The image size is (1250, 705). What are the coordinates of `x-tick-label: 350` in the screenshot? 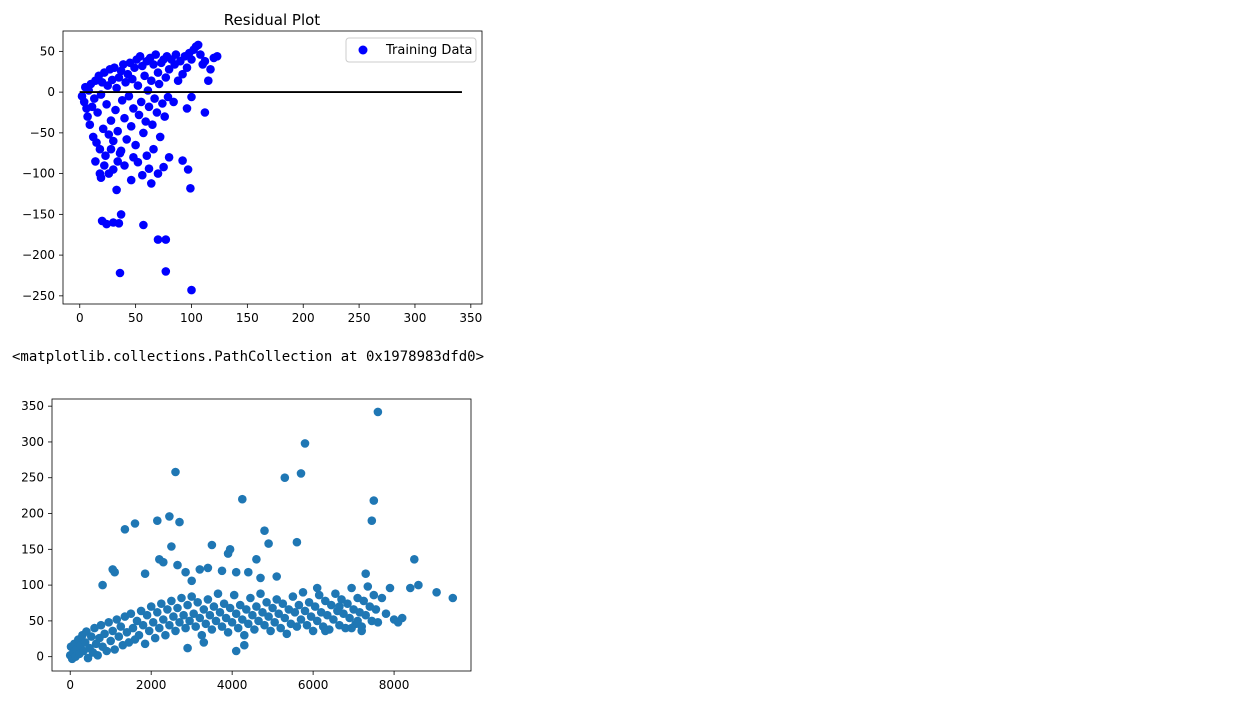 It's located at (470, 318).